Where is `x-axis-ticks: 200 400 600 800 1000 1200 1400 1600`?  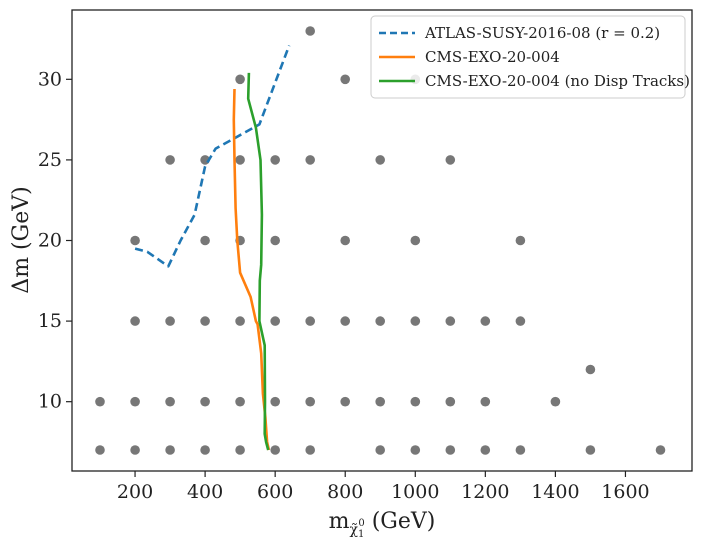 x-axis-ticks: 200 400 600 800 1000 1200 1400 1600 is located at coordinates (383, 487).